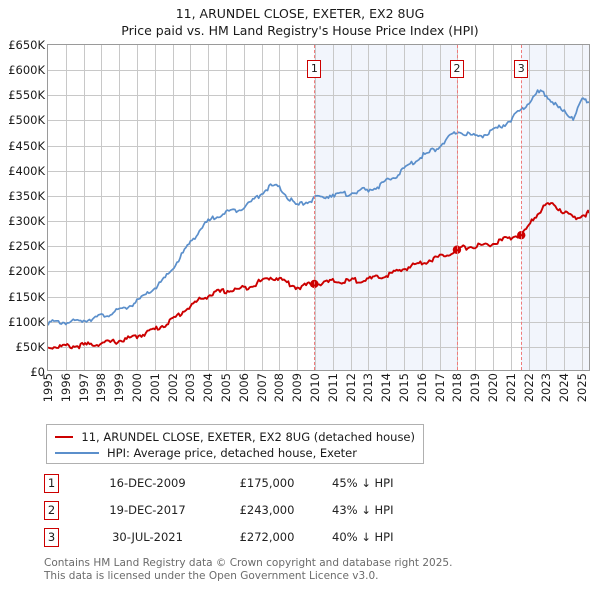  I want to click on x-axis-tick-label: 2003, so click(190, 388).